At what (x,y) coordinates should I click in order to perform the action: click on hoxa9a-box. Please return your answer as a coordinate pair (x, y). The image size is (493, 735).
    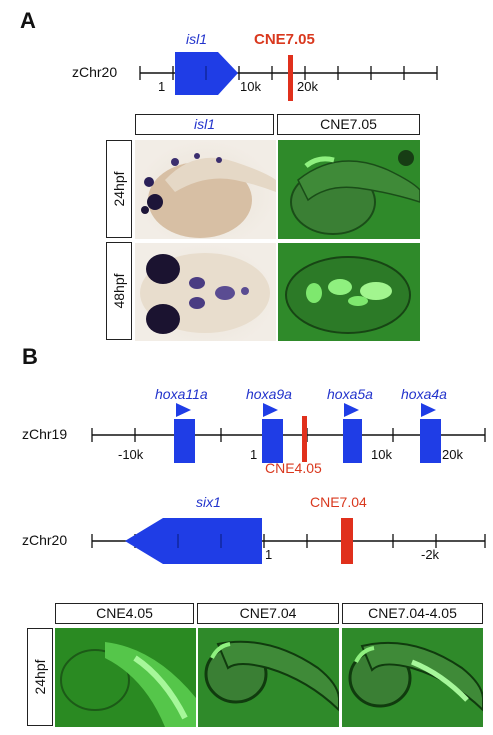
    Looking at the image, I should click on (272, 441).